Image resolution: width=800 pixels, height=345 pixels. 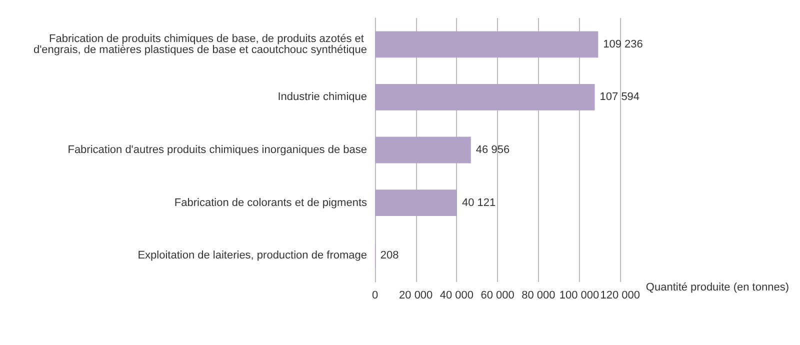 What do you see at coordinates (217, 150) in the screenshot?
I see `y-tick-label: Fabrication d'autres produits chimiques inorganiques de base` at bounding box center [217, 150].